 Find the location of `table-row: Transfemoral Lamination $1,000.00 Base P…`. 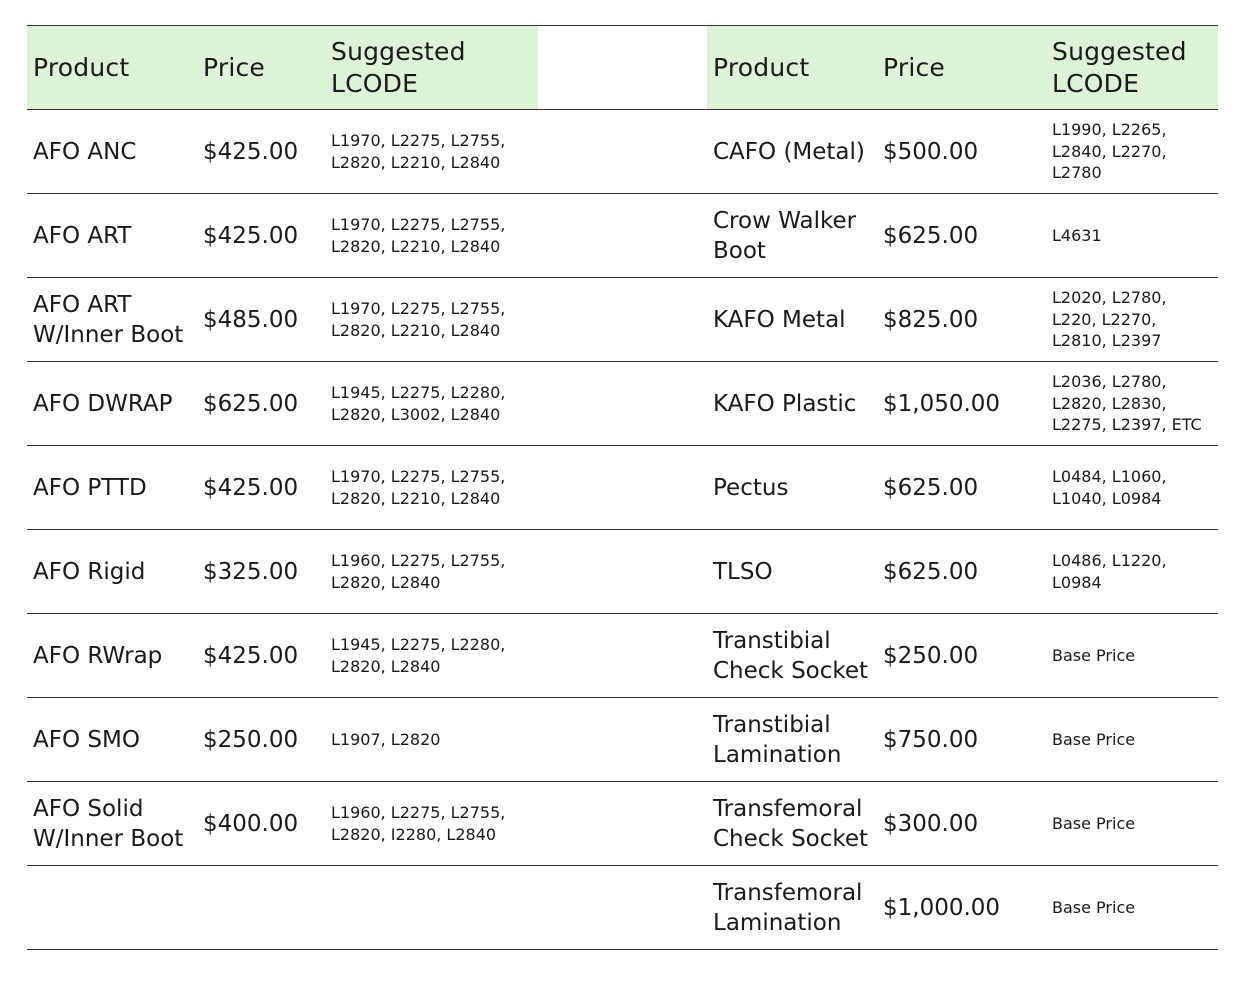

table-row: Transfemoral Lamination $1,000.00 Base P… is located at coordinates (622, 908).